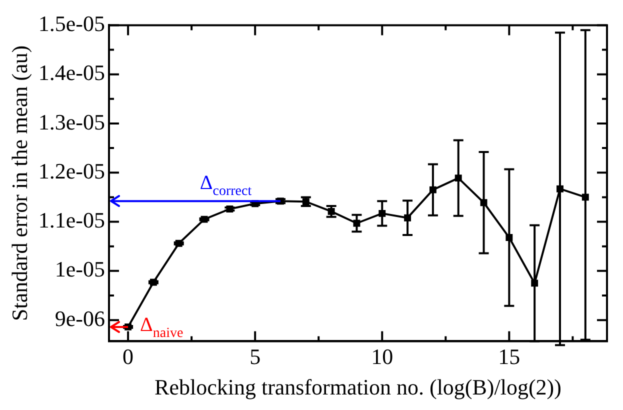  What do you see at coordinates (382, 357) in the screenshot?
I see `x-tick-label: 10` at bounding box center [382, 357].